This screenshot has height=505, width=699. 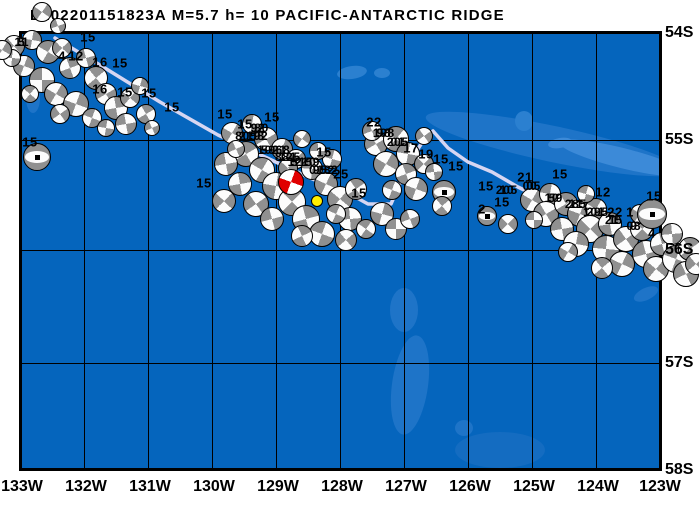 What do you see at coordinates (679, 469) in the screenshot?
I see `latitude-axis-label: 58S` at bounding box center [679, 469].